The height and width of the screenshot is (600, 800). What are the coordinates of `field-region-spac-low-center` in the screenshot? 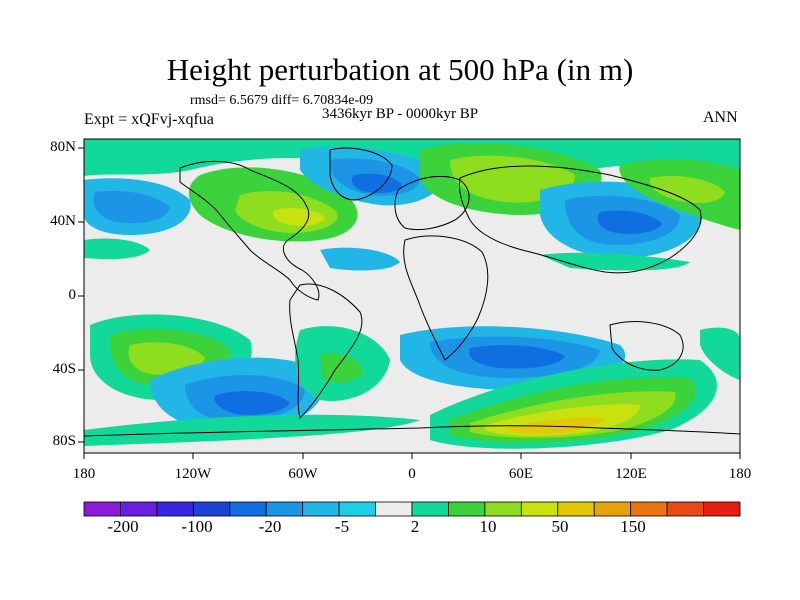 It's located at (252, 403).